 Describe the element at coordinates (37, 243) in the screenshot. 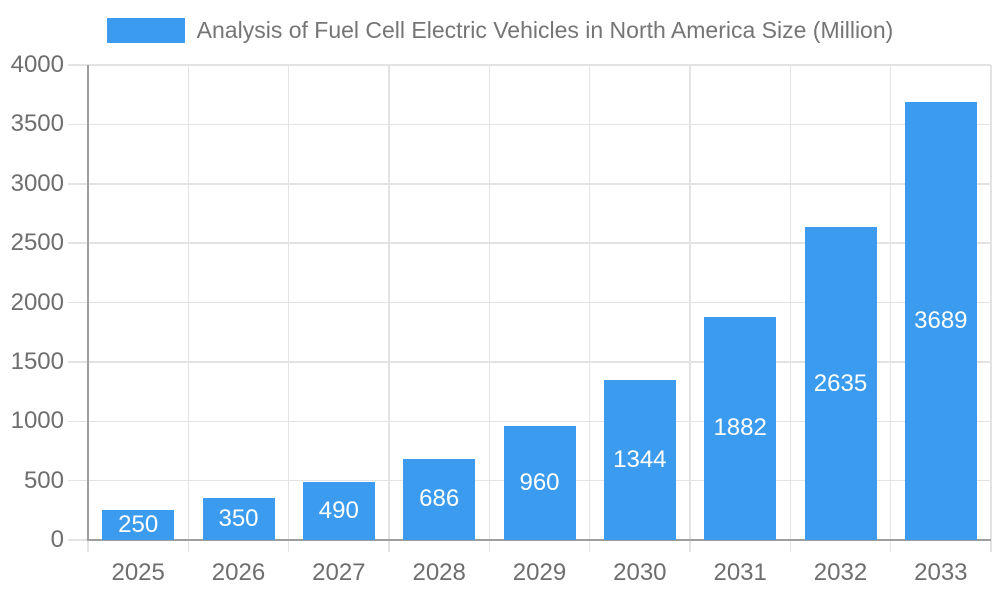

I see `y-tick-label: 2500` at that location.